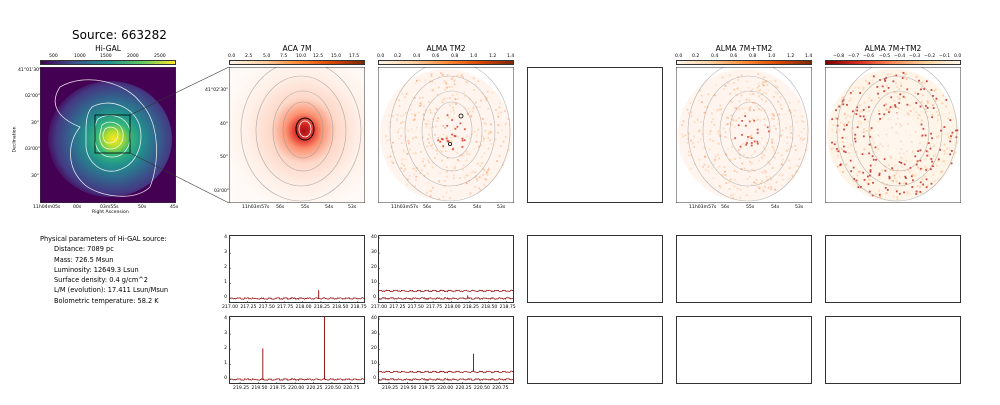  What do you see at coordinates (408, 388) in the screenshot?
I see `spectrum-xtick: 219.50` at bounding box center [408, 388].